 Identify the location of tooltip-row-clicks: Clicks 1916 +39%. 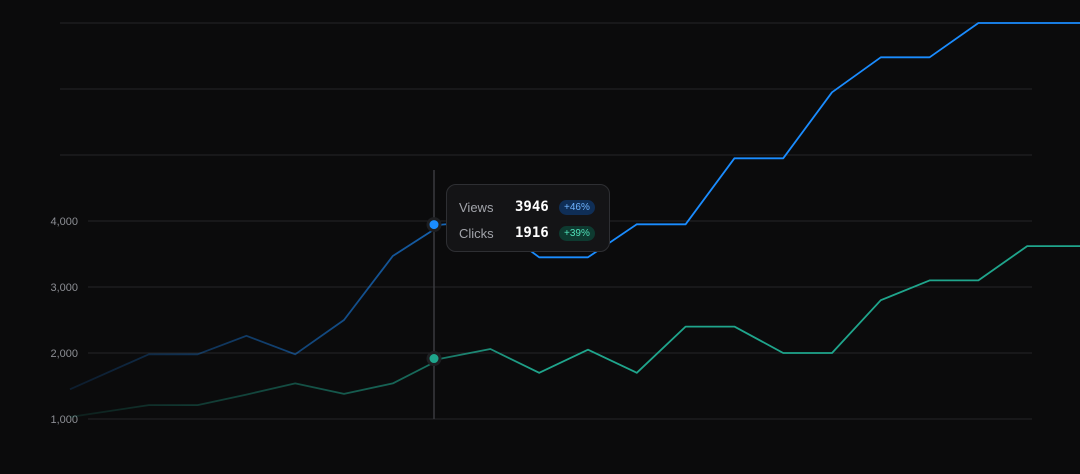
(528, 233).